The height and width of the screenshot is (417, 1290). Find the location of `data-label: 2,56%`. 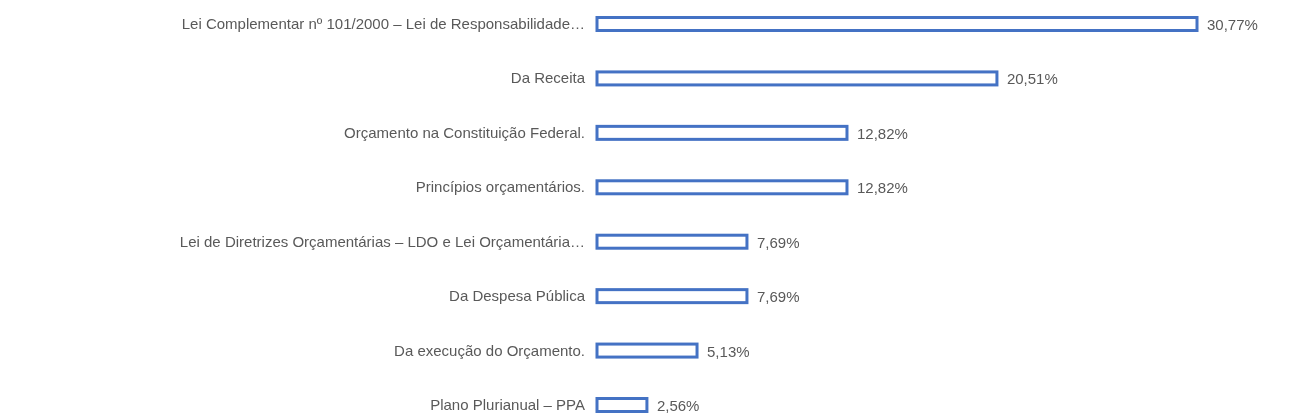

data-label: 2,56% is located at coordinates (678, 405).